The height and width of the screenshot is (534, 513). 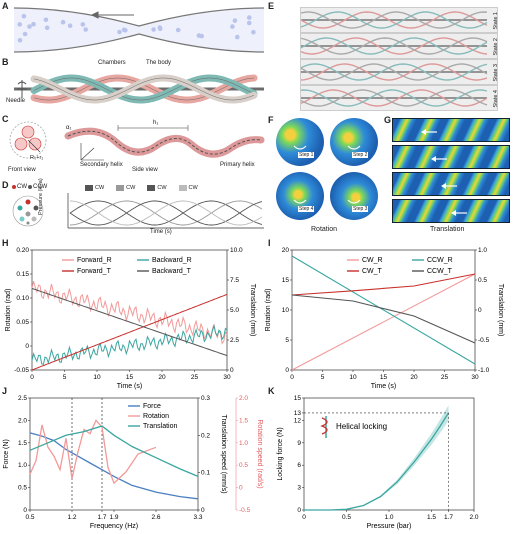 I want to click on x-tick-label: 20, so click(x=414, y=377).